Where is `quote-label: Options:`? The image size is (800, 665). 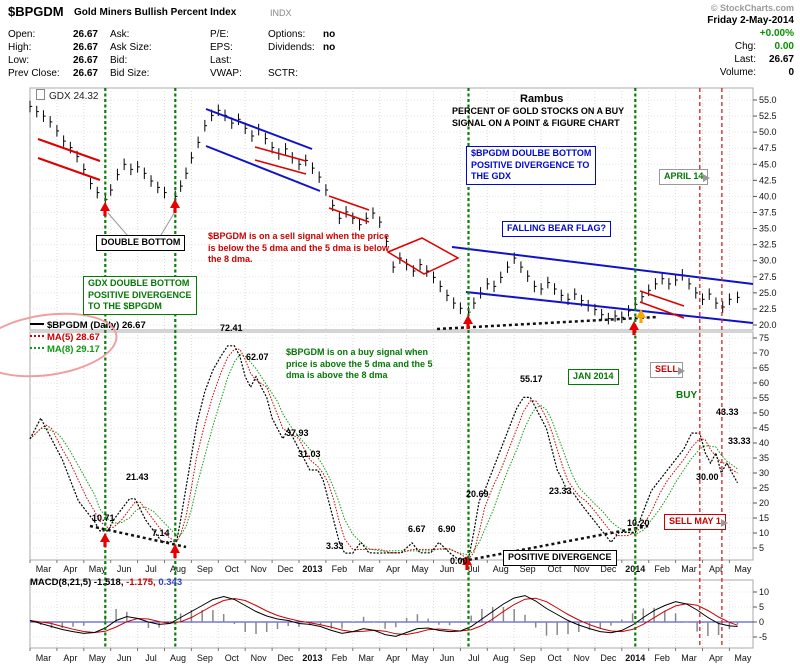
quote-label: Options: is located at coordinates (287, 34).